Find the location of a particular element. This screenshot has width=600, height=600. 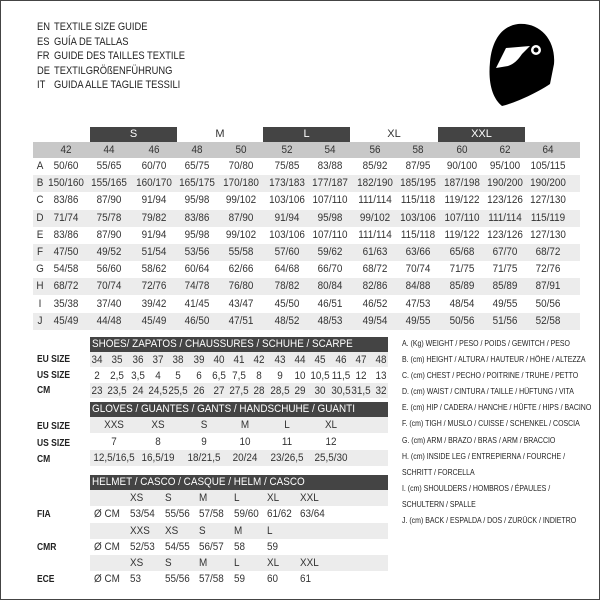

table-cell: 28 is located at coordinates (259, 391).